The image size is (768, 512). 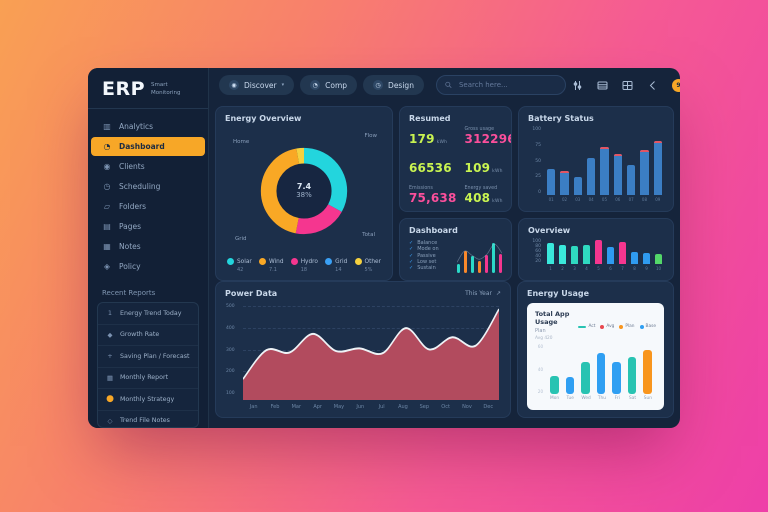 What do you see at coordinates (148, 126) in the screenshot?
I see `sidebar-item-analytics: ▥ Analytics` at bounding box center [148, 126].